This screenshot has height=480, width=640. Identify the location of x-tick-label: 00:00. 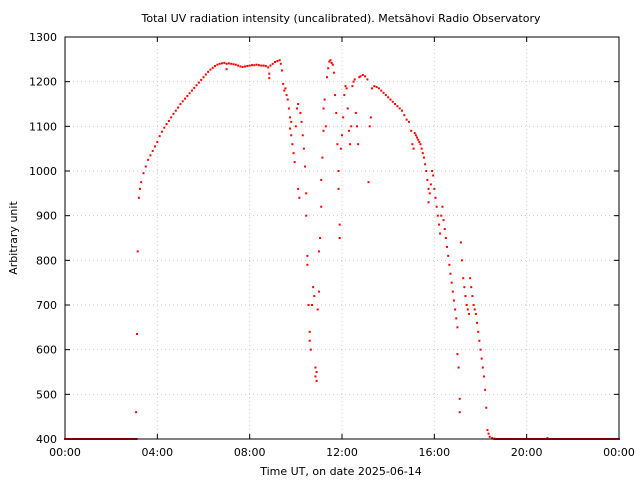
(619, 452).